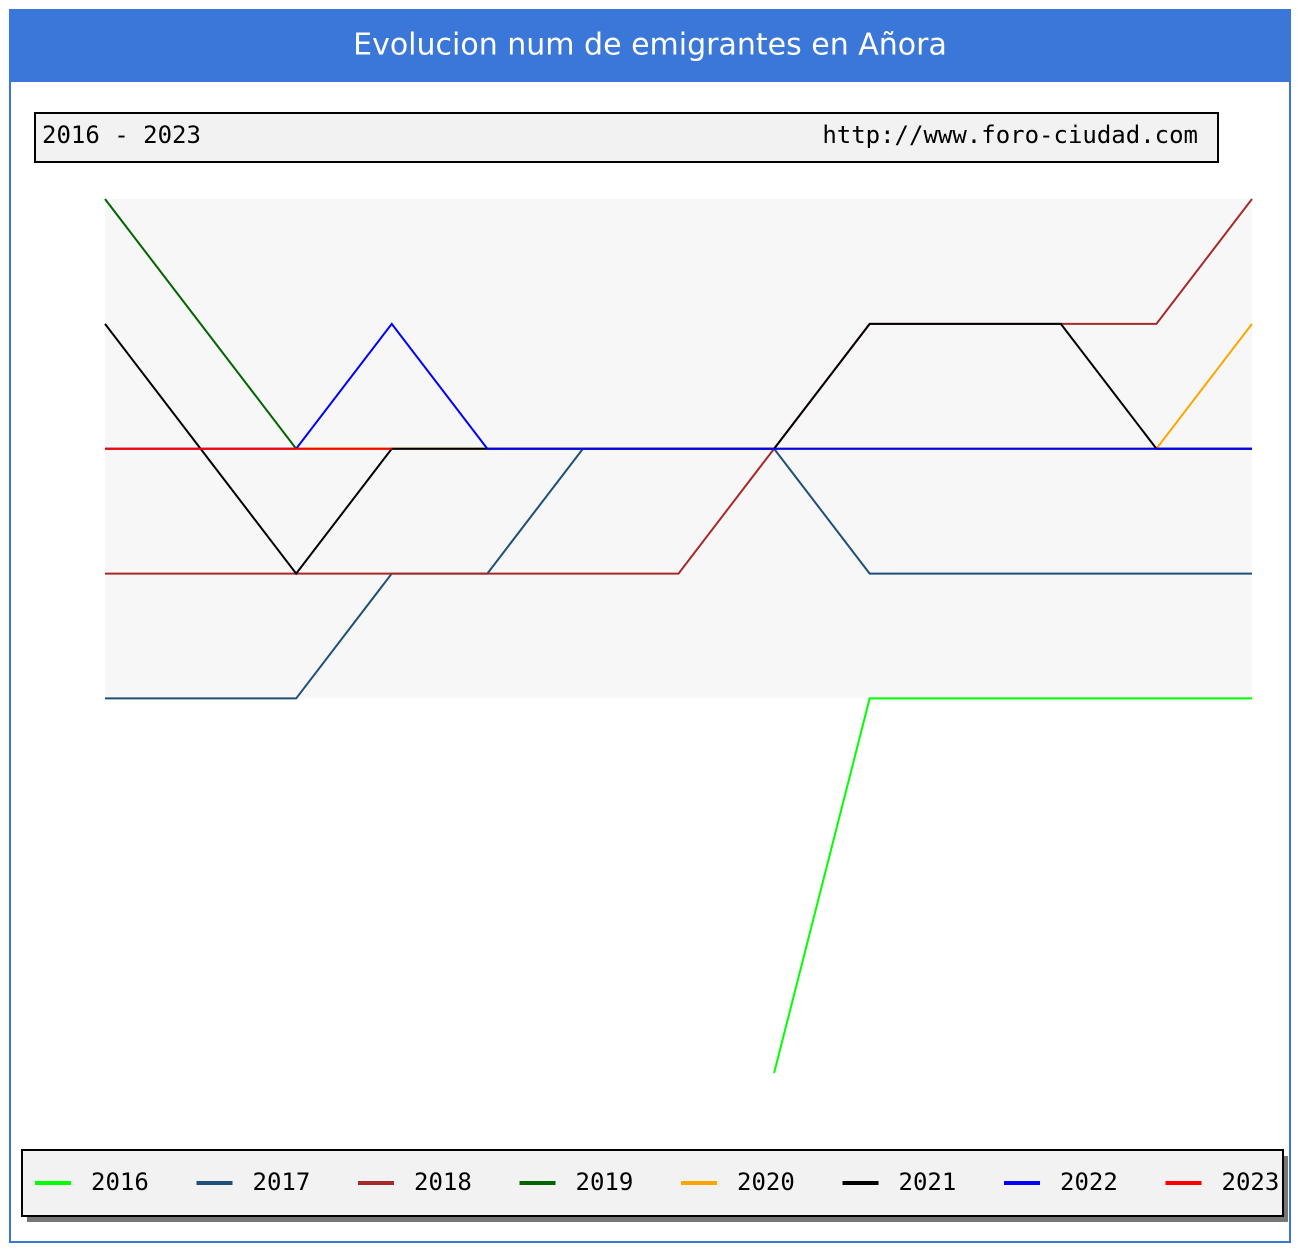  I want to click on legend-label: 2016, so click(120, 1182).